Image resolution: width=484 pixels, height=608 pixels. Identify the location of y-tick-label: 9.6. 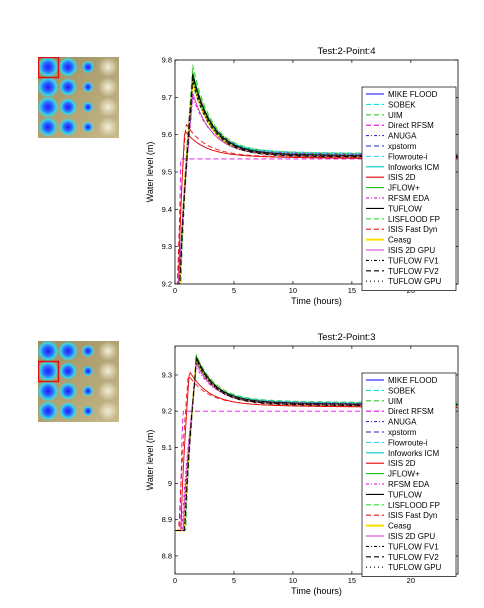
(167, 134).